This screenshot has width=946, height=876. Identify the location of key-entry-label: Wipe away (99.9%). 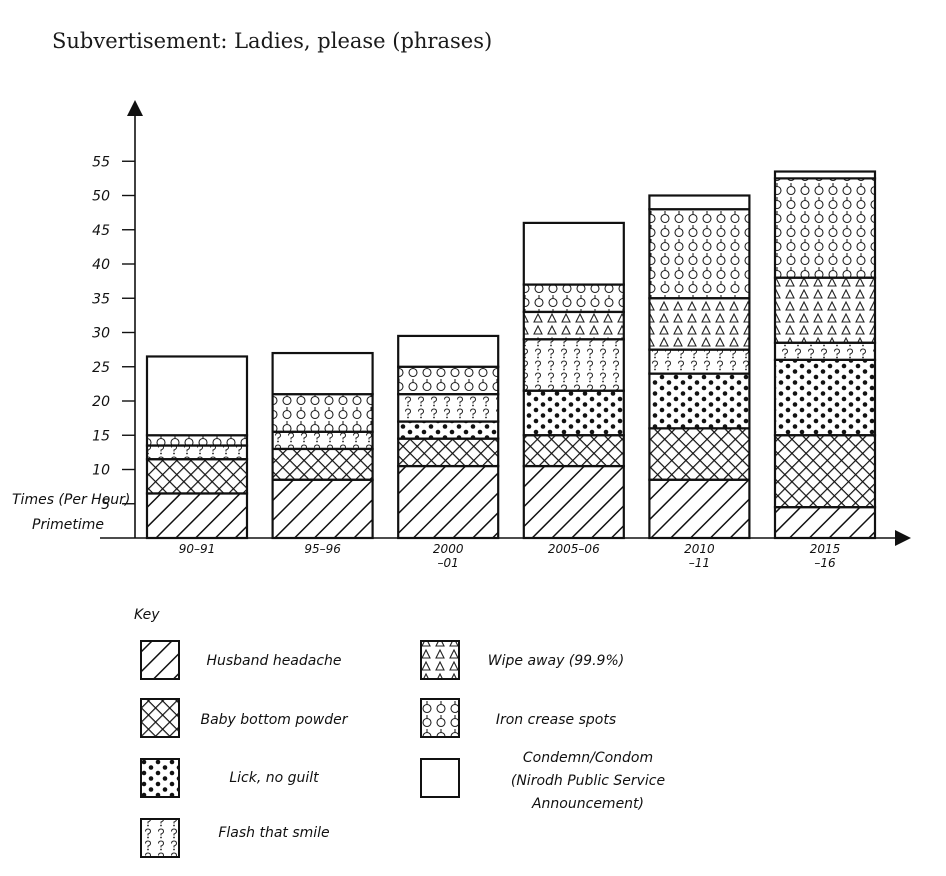
(556, 661).